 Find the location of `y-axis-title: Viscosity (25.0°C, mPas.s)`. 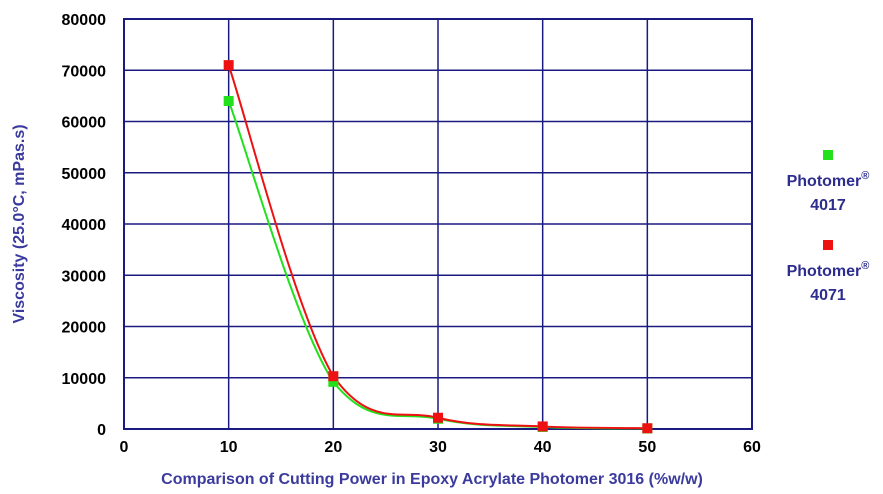

y-axis-title: Viscosity (25.0°C, mPas.s) is located at coordinates (19, 223).